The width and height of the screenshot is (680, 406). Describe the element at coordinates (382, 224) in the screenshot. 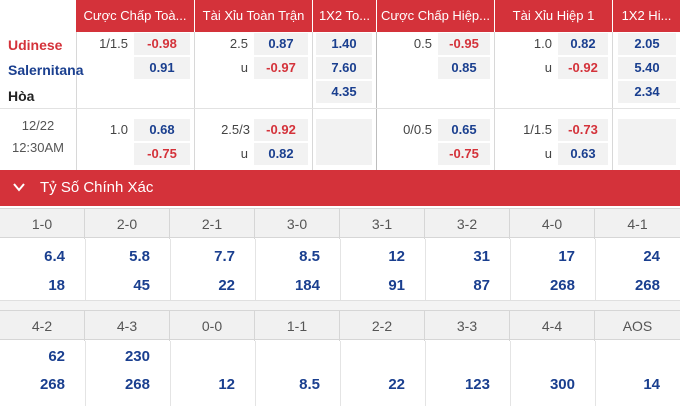

I see `score-label: 3-1` at that location.